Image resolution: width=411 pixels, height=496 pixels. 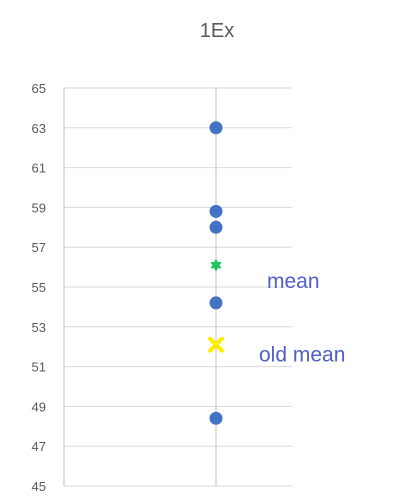 What do you see at coordinates (217, 31) in the screenshot?
I see `chart-title: 1Ex` at bounding box center [217, 31].